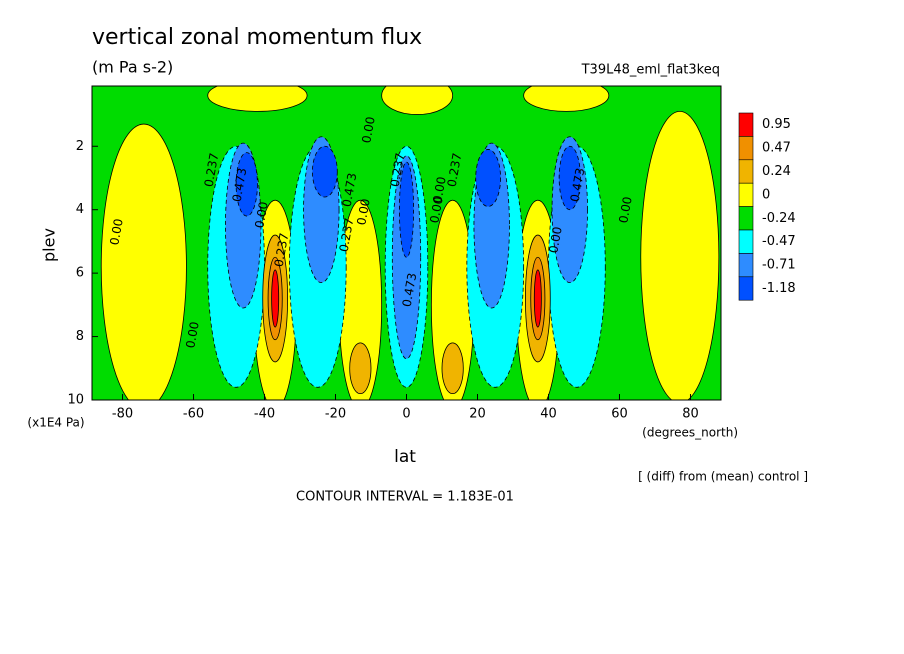 This screenshot has width=904, height=654. What do you see at coordinates (257, 37) in the screenshot?
I see `chart-title: vertical zonal momentum flux` at bounding box center [257, 37].